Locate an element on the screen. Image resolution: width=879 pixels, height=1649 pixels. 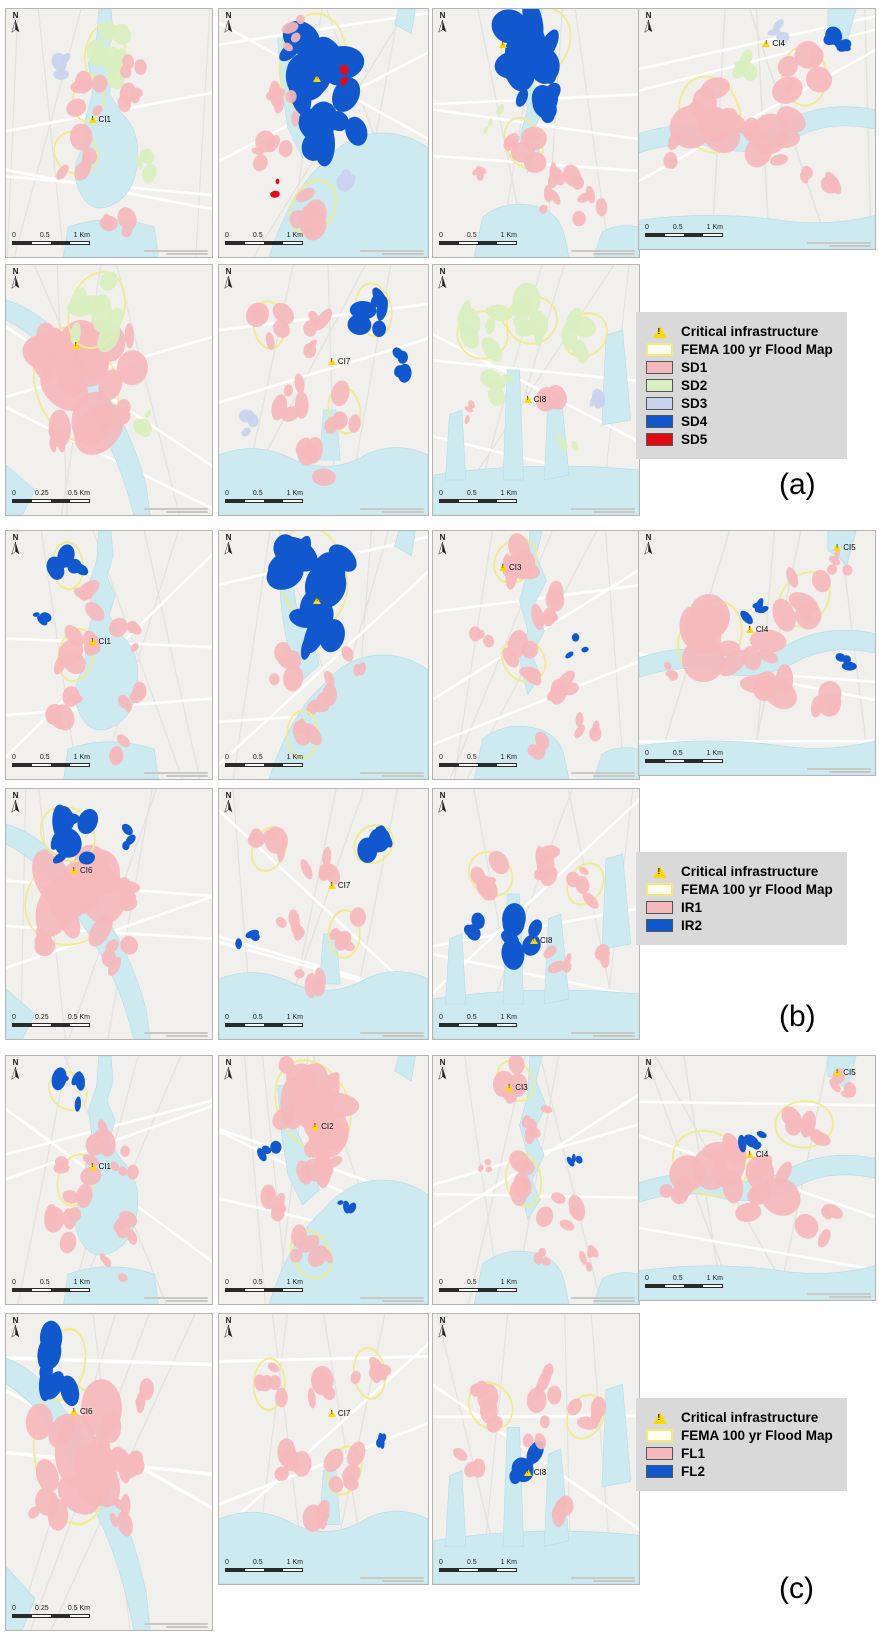
ci-label: CI7 is located at coordinates (344, 885).